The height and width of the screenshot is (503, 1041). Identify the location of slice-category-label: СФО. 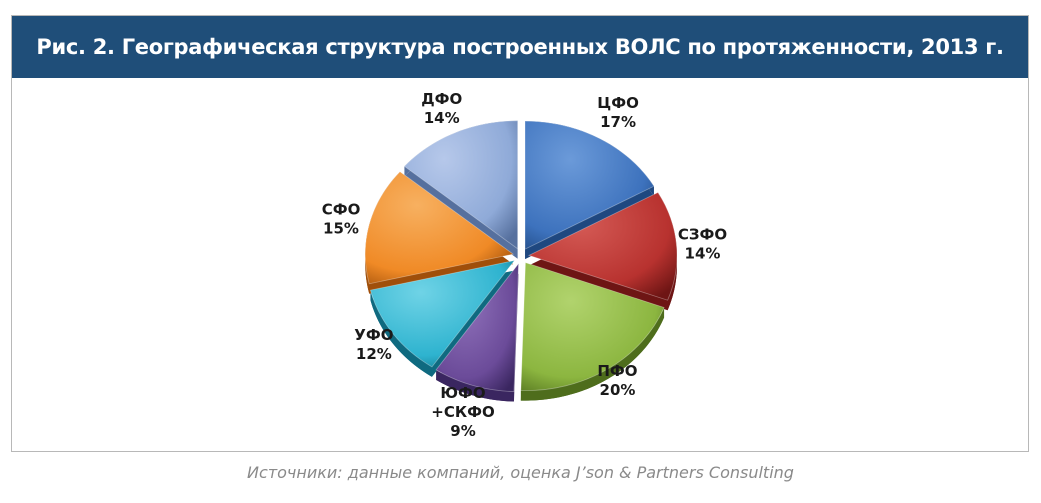
(341, 210).